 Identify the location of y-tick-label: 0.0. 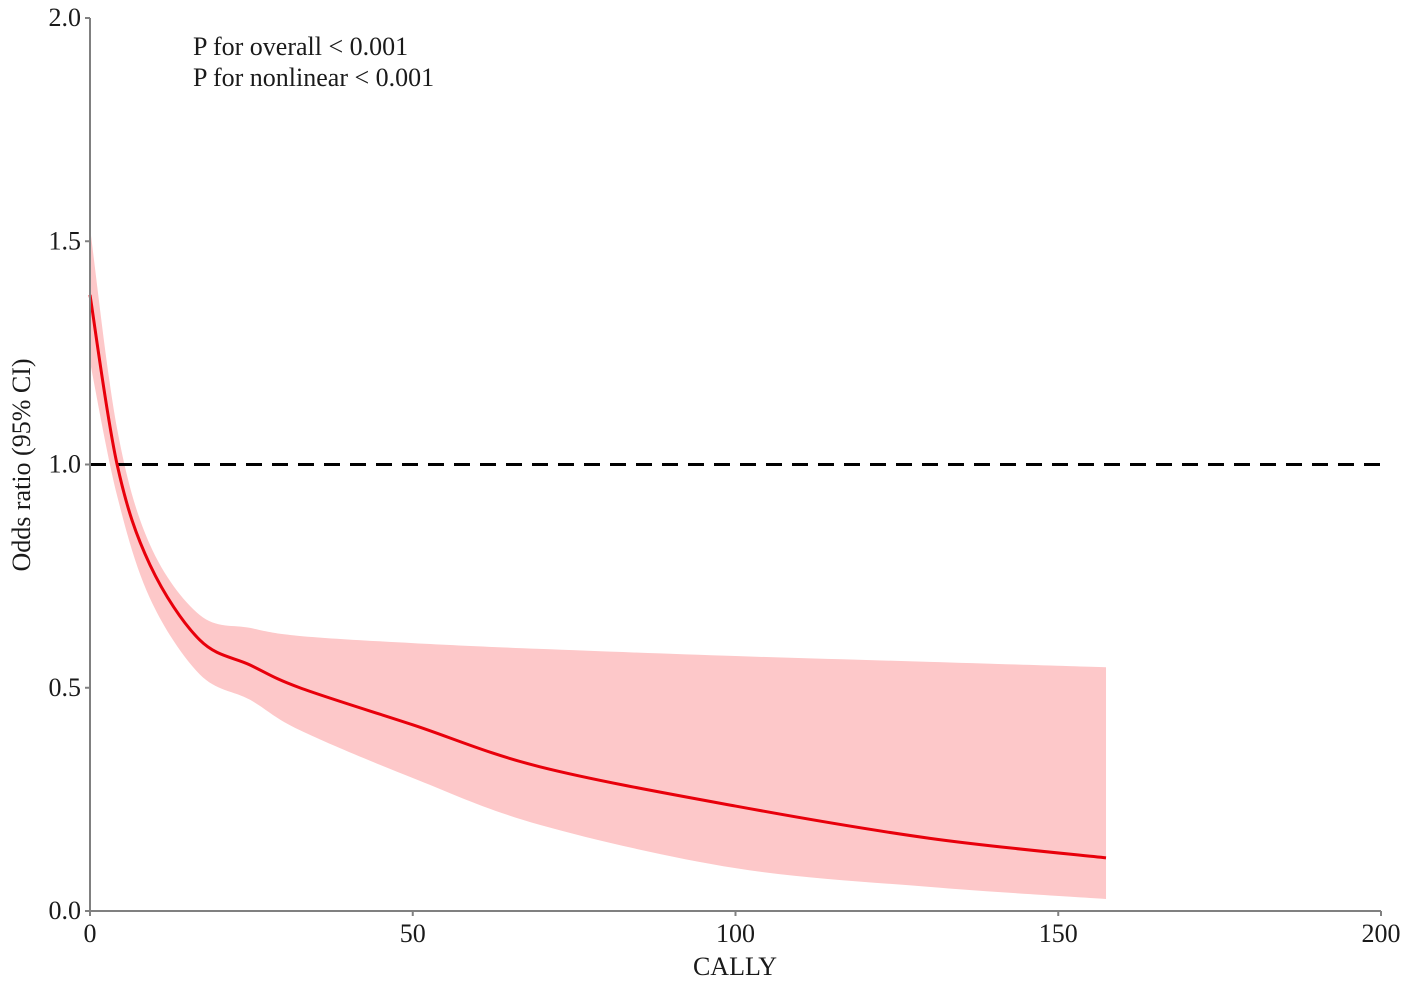
(65, 910).